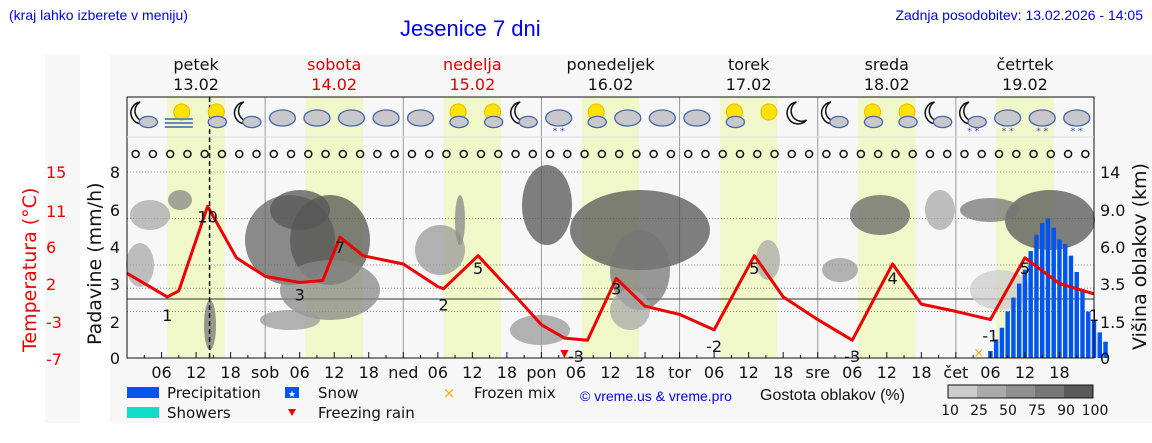 This screenshot has width=1152, height=443. What do you see at coordinates (470, 28) in the screenshot?
I see `page-title: Jesenice 7 dni` at bounding box center [470, 28].